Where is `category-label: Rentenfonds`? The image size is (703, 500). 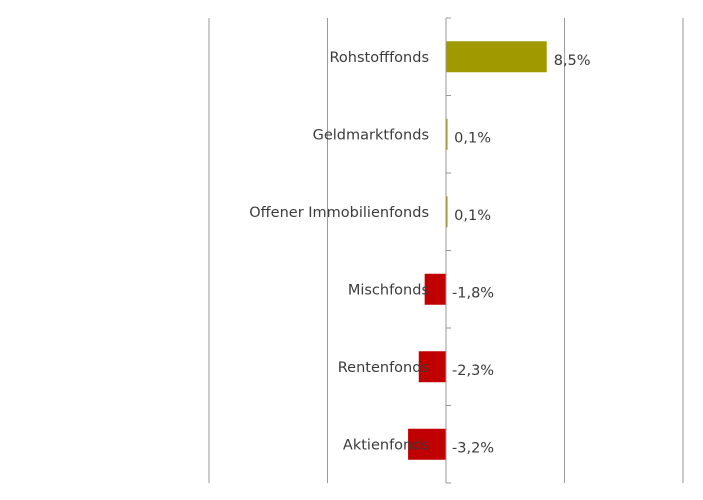
category-label: Rentenfonds is located at coordinates (383, 368).